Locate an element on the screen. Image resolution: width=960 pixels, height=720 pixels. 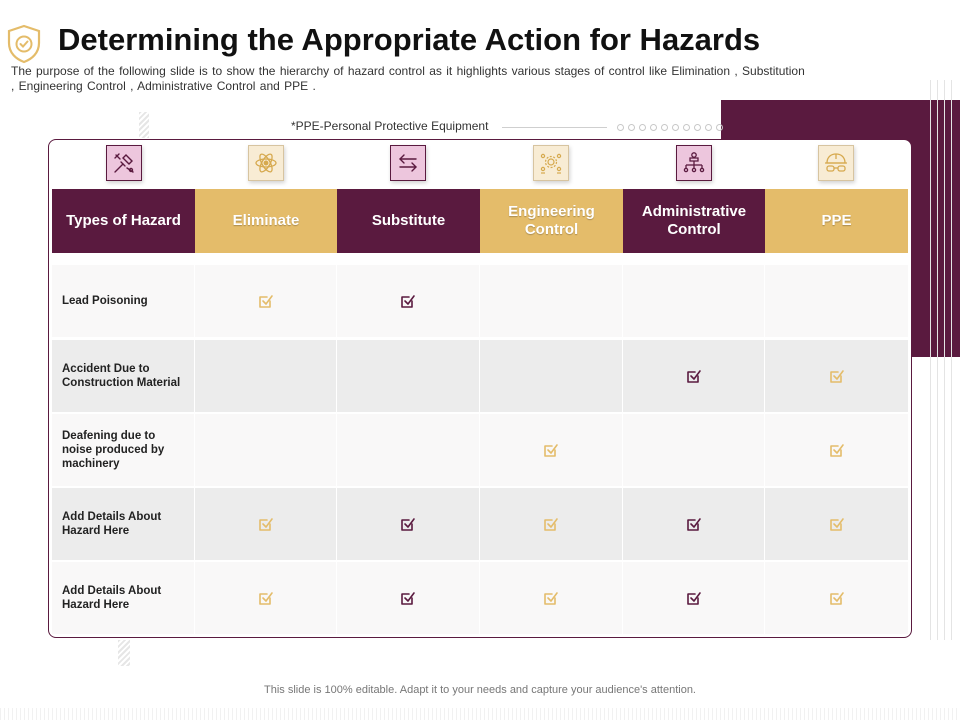
column-header-administrative-control: Administrative Control is located at coordinates (694, 221).